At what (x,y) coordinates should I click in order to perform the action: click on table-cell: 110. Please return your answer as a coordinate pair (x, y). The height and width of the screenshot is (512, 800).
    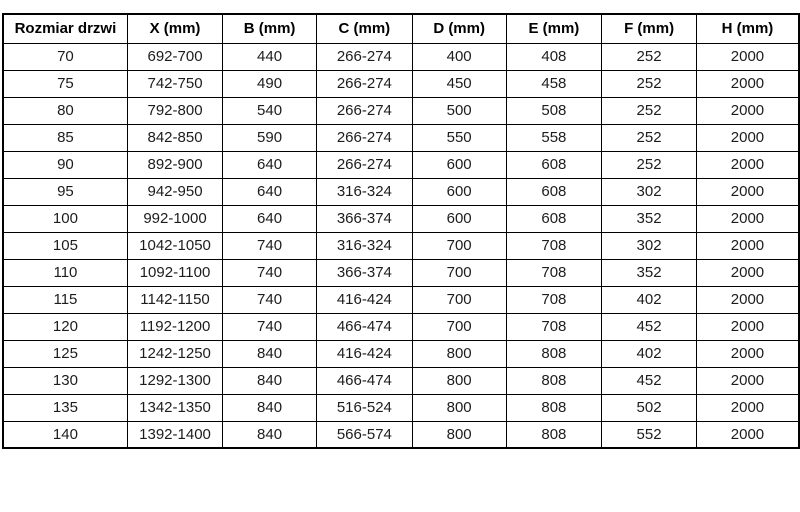
    Looking at the image, I should click on (65, 272).